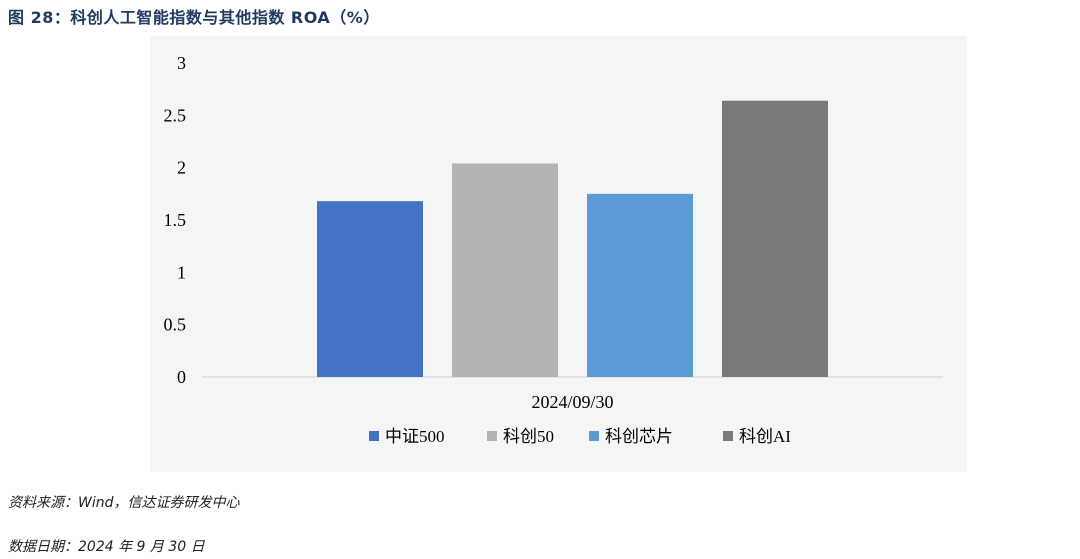  Describe the element at coordinates (181, 168) in the screenshot. I see `y-tick-label: 2` at that location.